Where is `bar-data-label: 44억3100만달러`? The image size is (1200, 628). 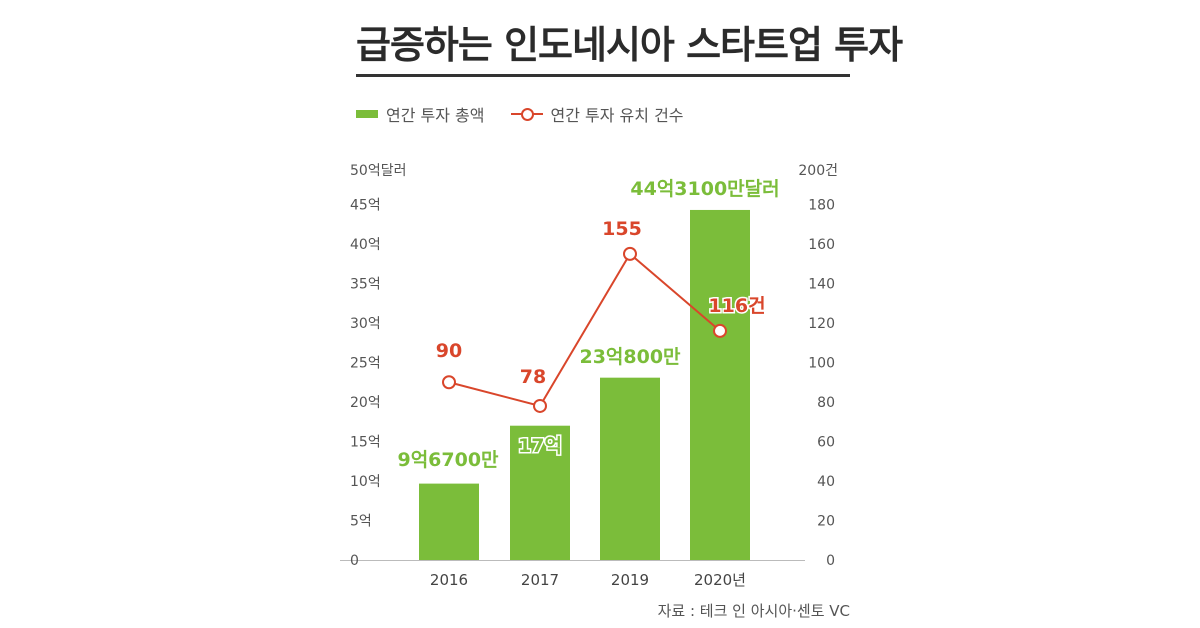
bar-data-label: 44억3100만달러 is located at coordinates (704, 189).